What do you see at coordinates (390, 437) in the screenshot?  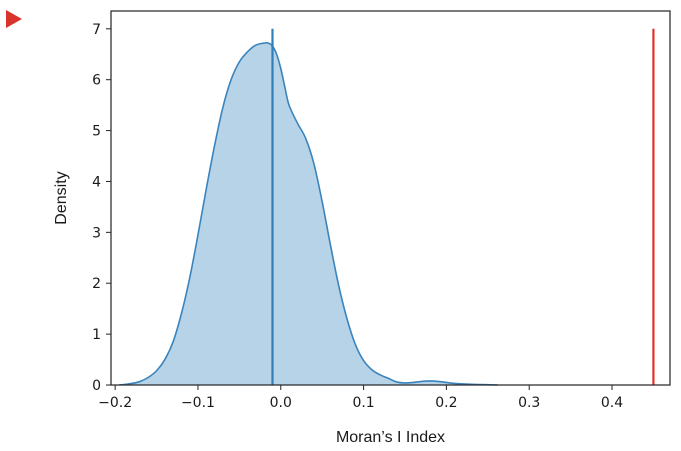 I see `x-axis-label: Moran’s I Index` at bounding box center [390, 437].